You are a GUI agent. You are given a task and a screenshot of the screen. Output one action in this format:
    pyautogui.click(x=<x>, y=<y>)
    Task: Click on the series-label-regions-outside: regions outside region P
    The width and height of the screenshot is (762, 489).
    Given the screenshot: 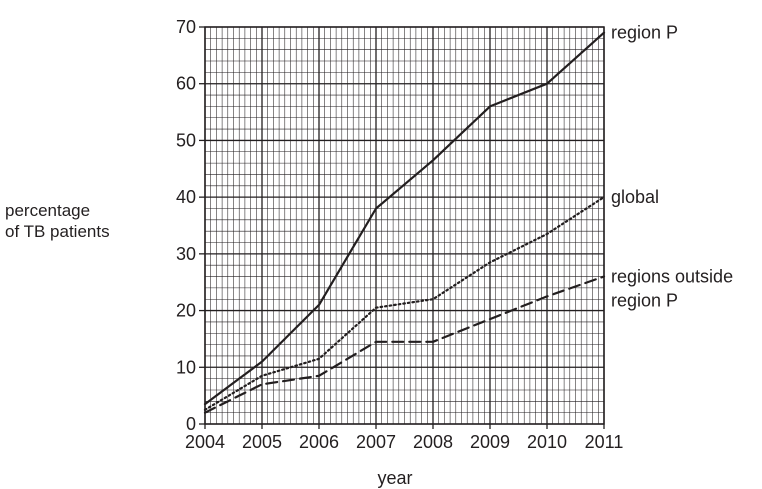 What is the action you would take?
    pyautogui.click(x=672, y=289)
    